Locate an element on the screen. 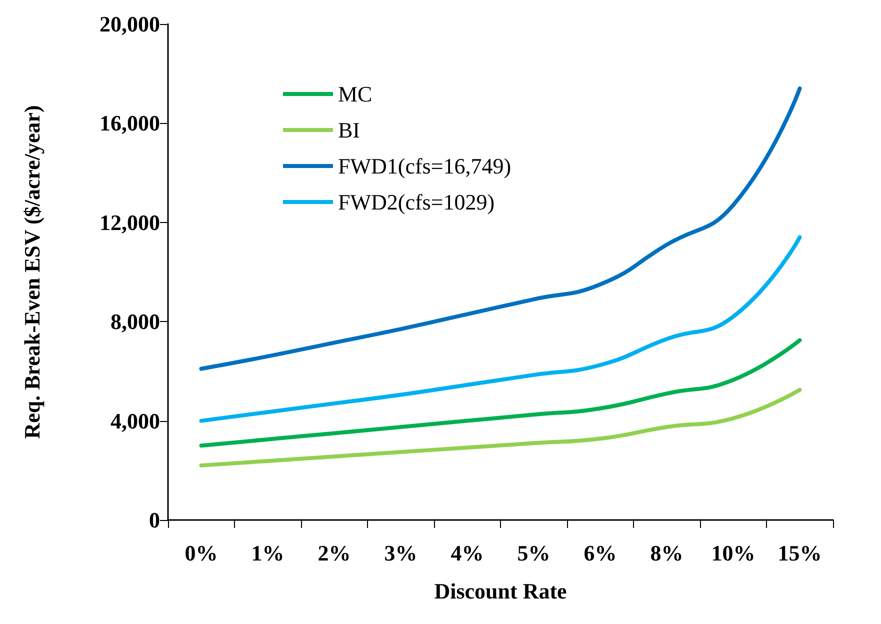 This screenshot has height=624, width=881. y-tick-label: 0 is located at coordinates (154, 520).